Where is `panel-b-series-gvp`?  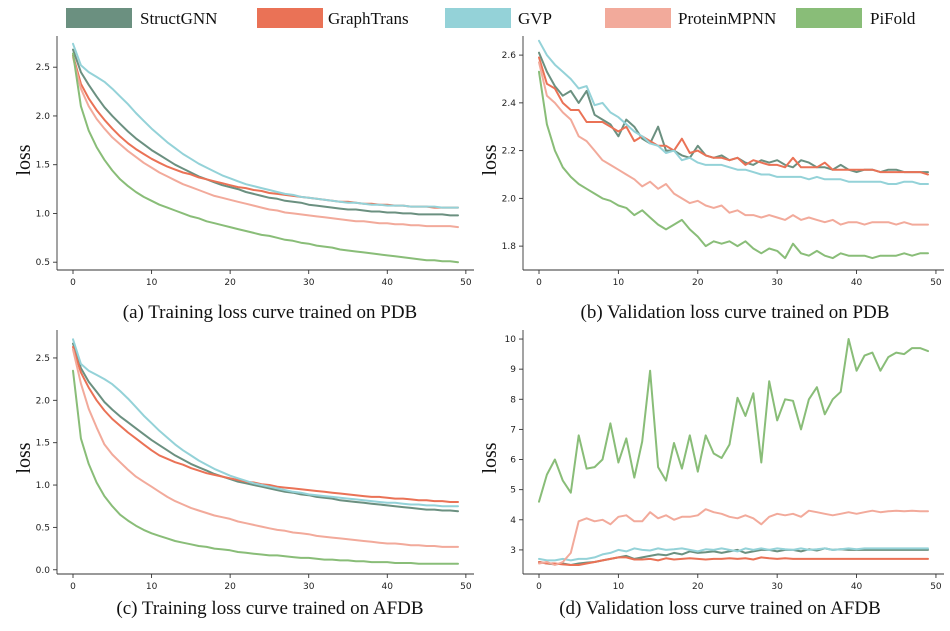
panel-b-series-gvp is located at coordinates (733, 112).